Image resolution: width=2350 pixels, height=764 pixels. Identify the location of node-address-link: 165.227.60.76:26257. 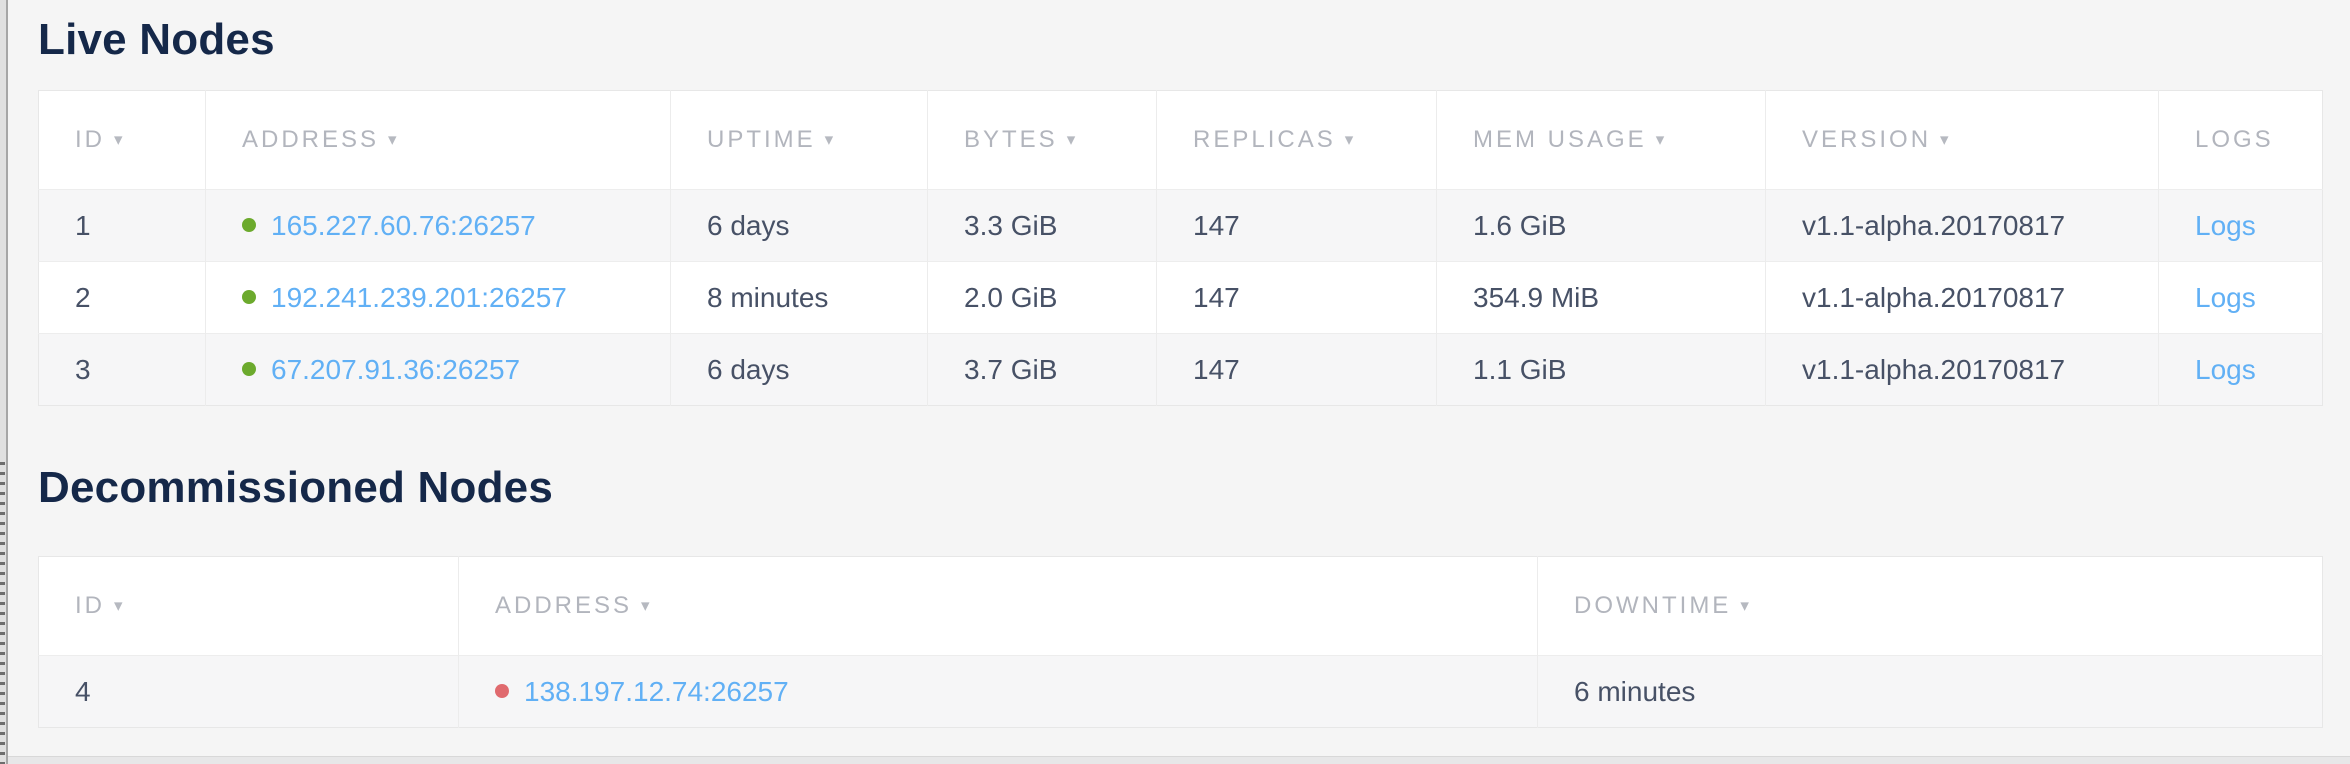
(403, 225).